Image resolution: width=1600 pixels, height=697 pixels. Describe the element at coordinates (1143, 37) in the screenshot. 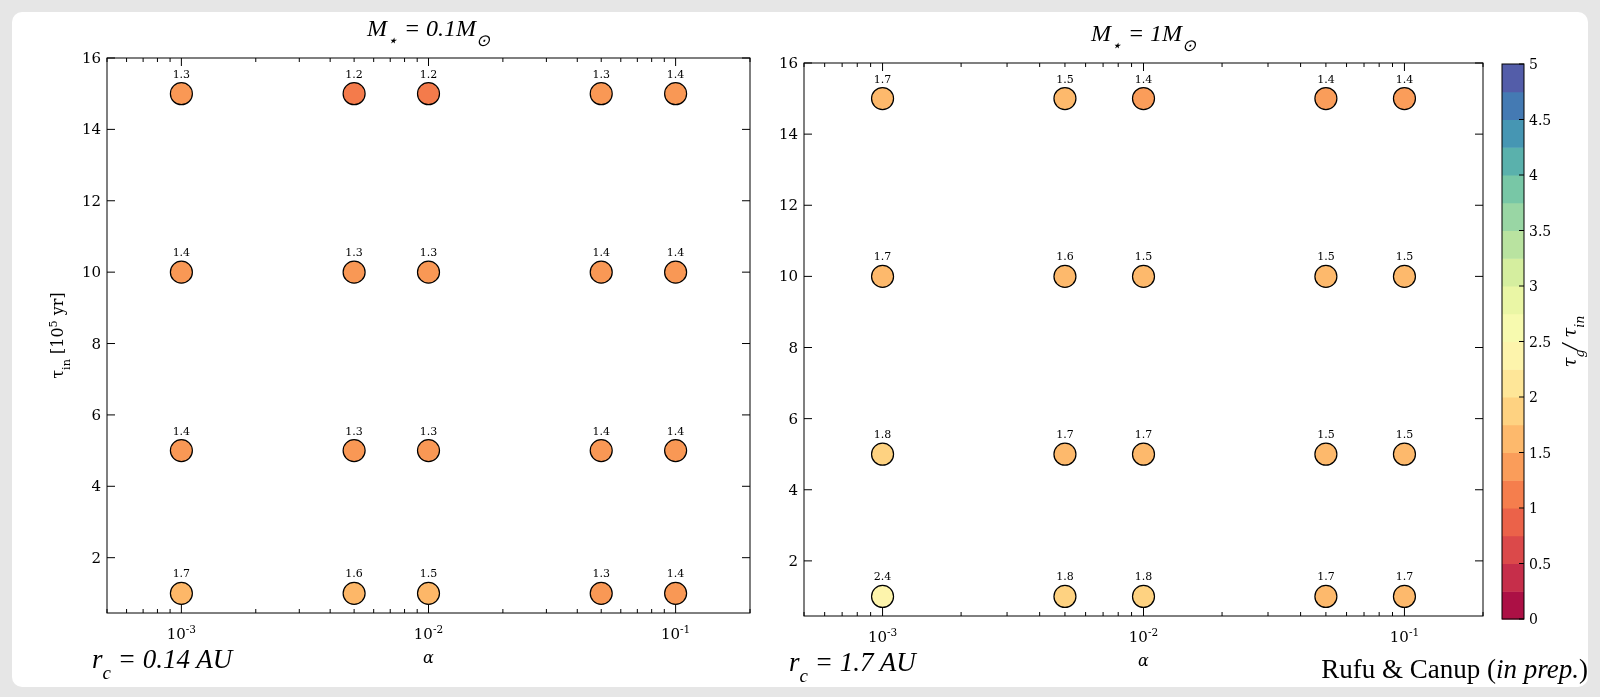

I see `chart-title: M$_{⋆}$ = 1M$_{⊙}$` at that location.